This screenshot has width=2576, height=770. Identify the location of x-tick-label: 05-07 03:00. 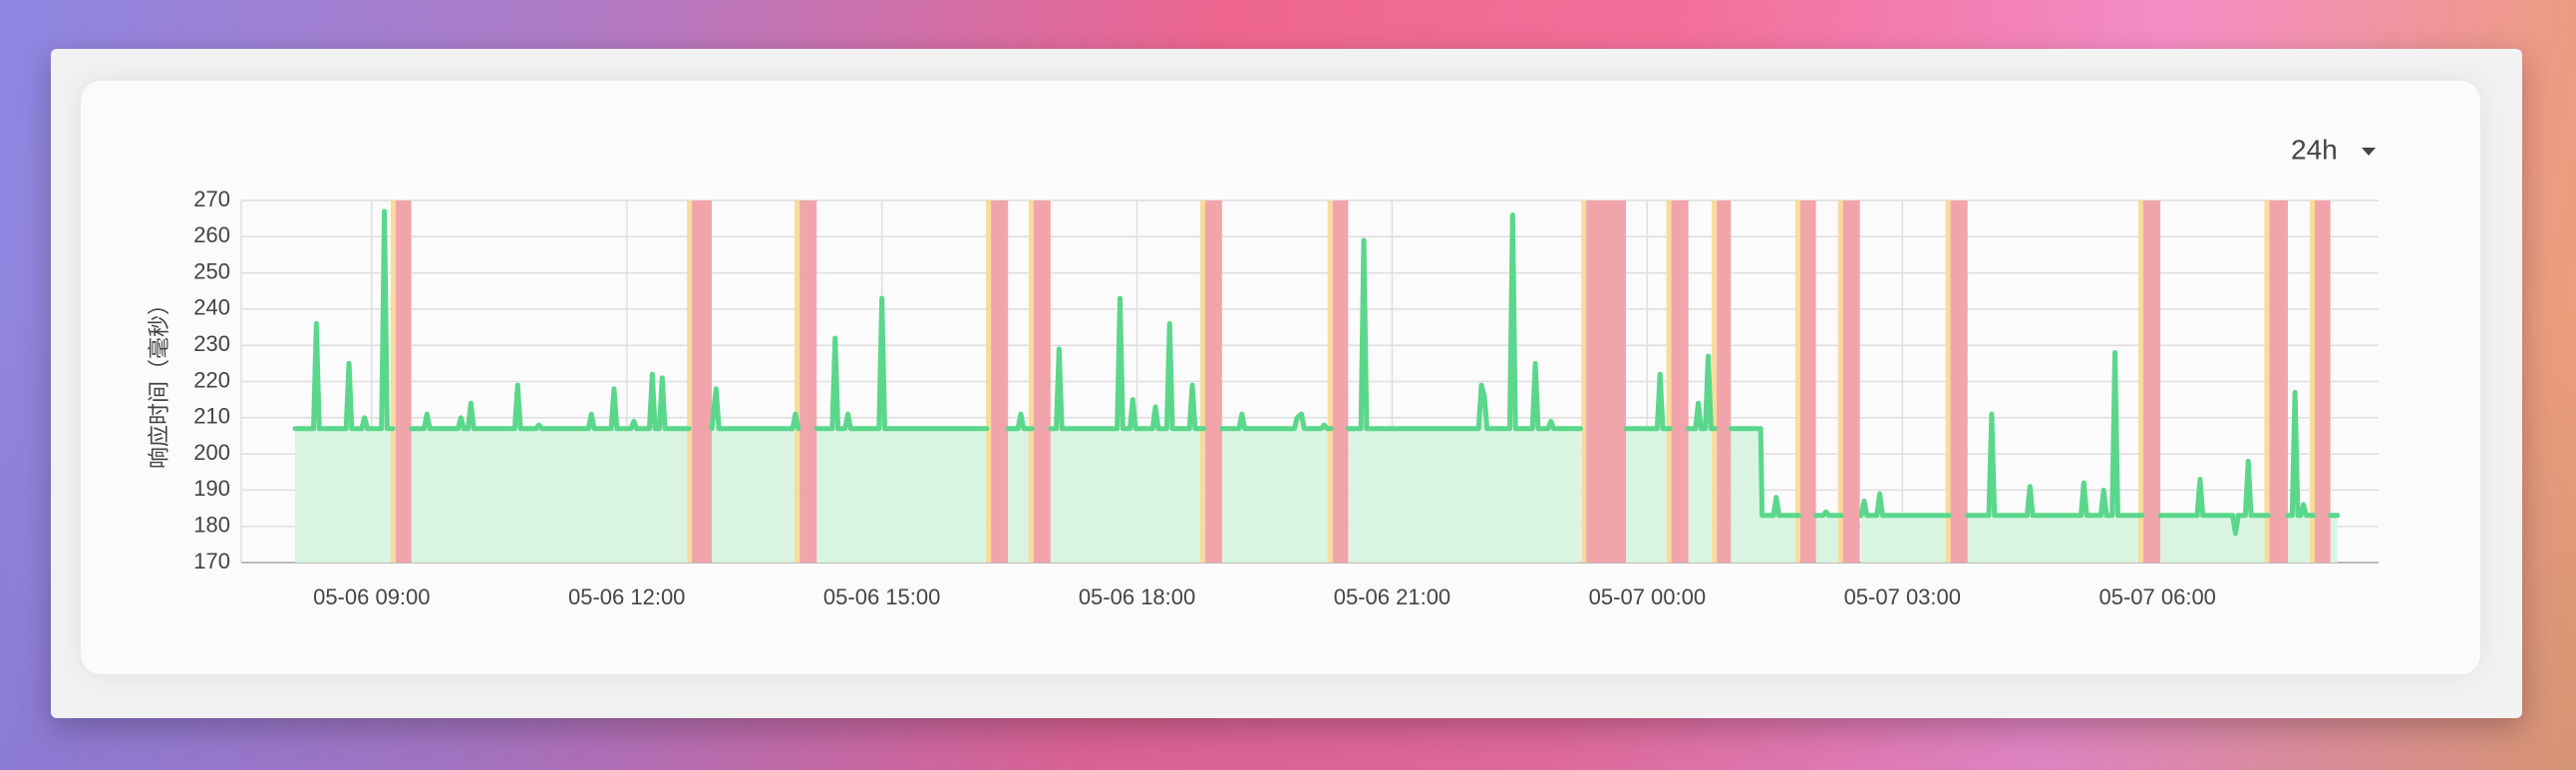
(1902, 596).